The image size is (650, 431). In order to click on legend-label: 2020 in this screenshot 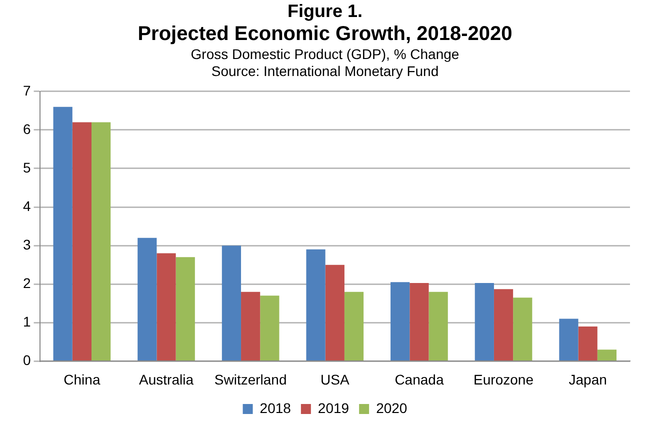, I will do `click(392, 408)`.